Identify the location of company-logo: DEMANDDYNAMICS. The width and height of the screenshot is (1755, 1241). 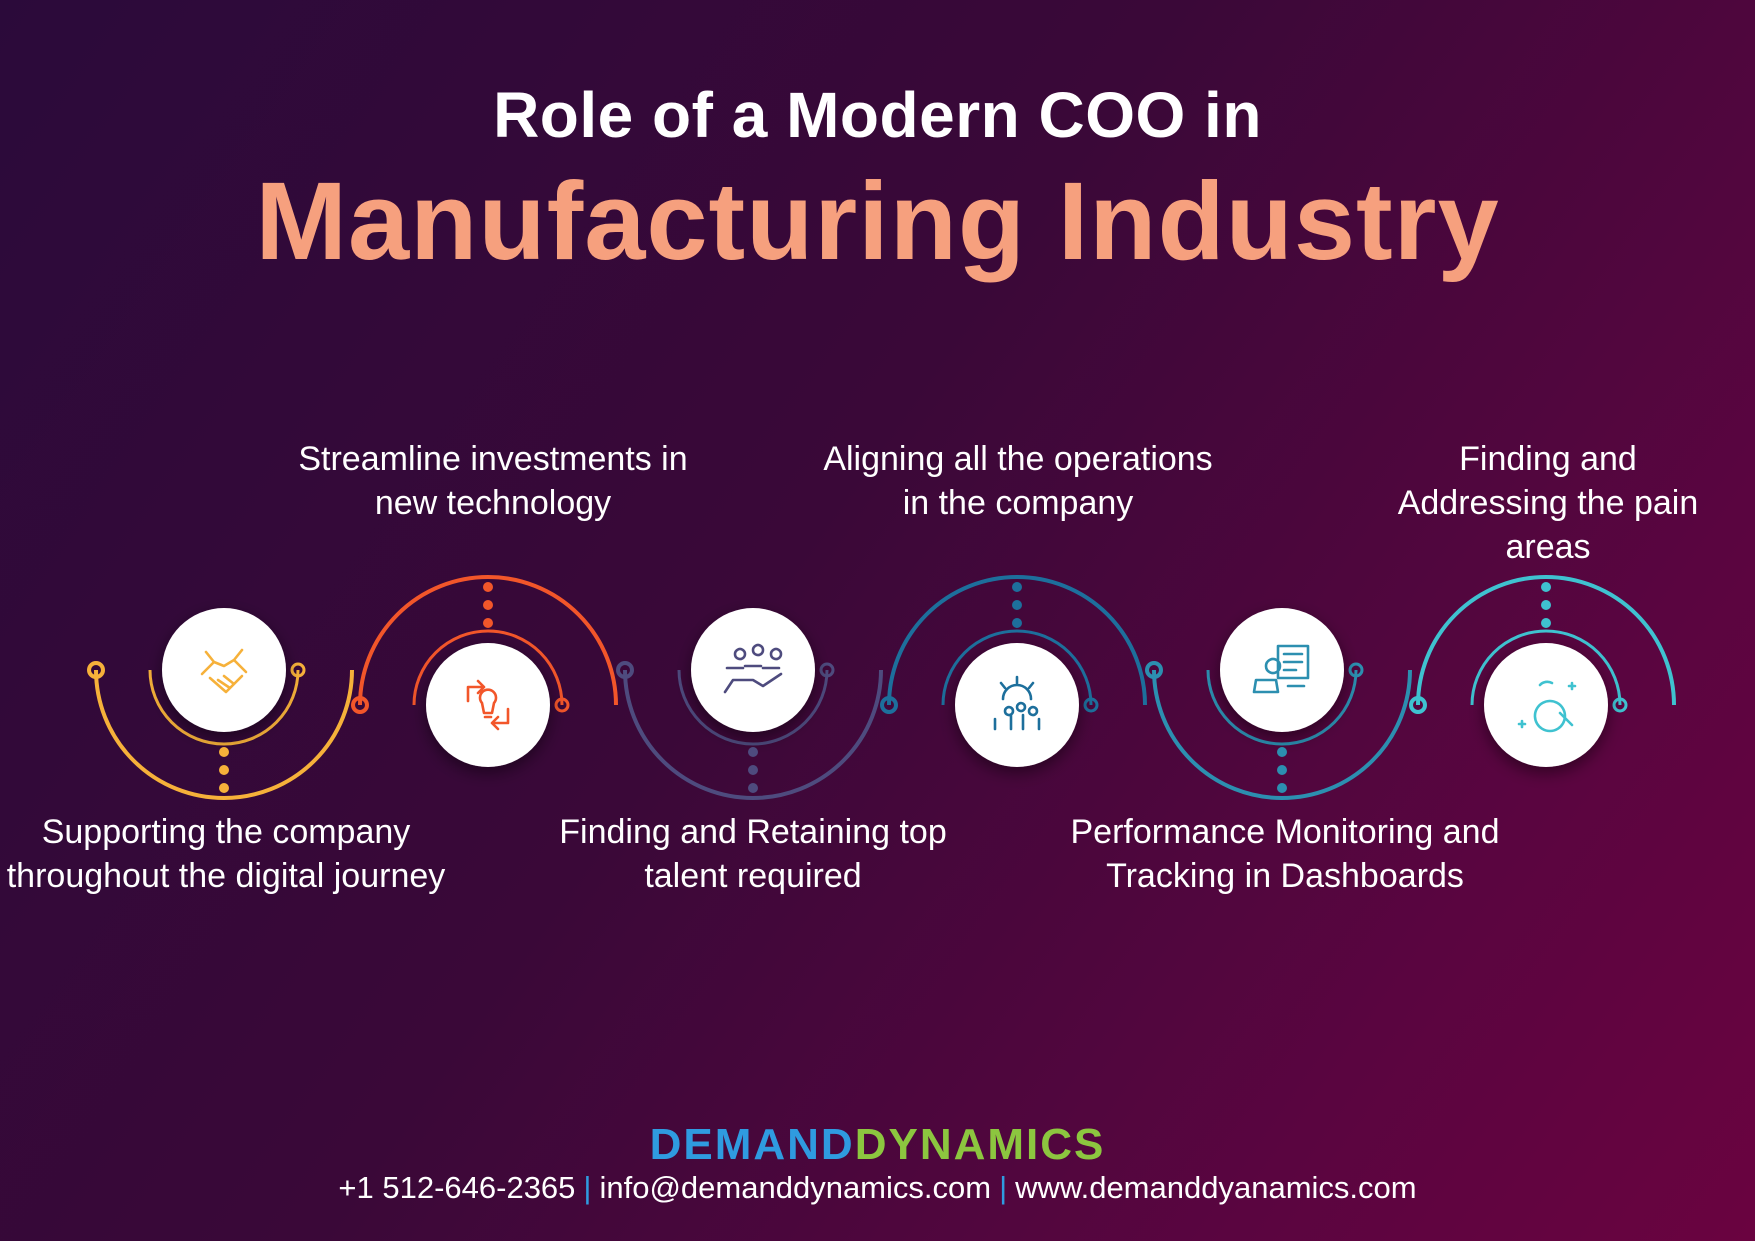
(877, 1145).